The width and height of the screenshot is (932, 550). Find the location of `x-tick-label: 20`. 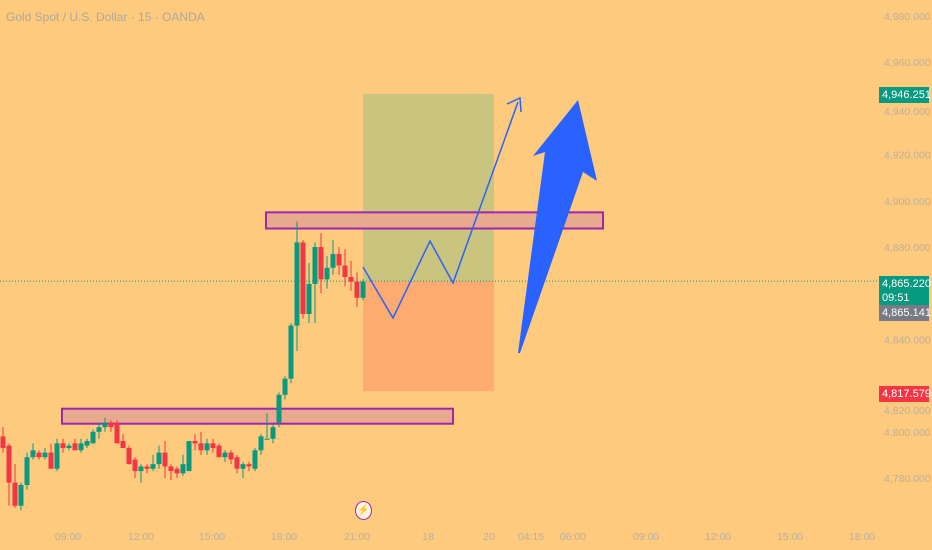

x-tick-label: 20 is located at coordinates (489, 537).